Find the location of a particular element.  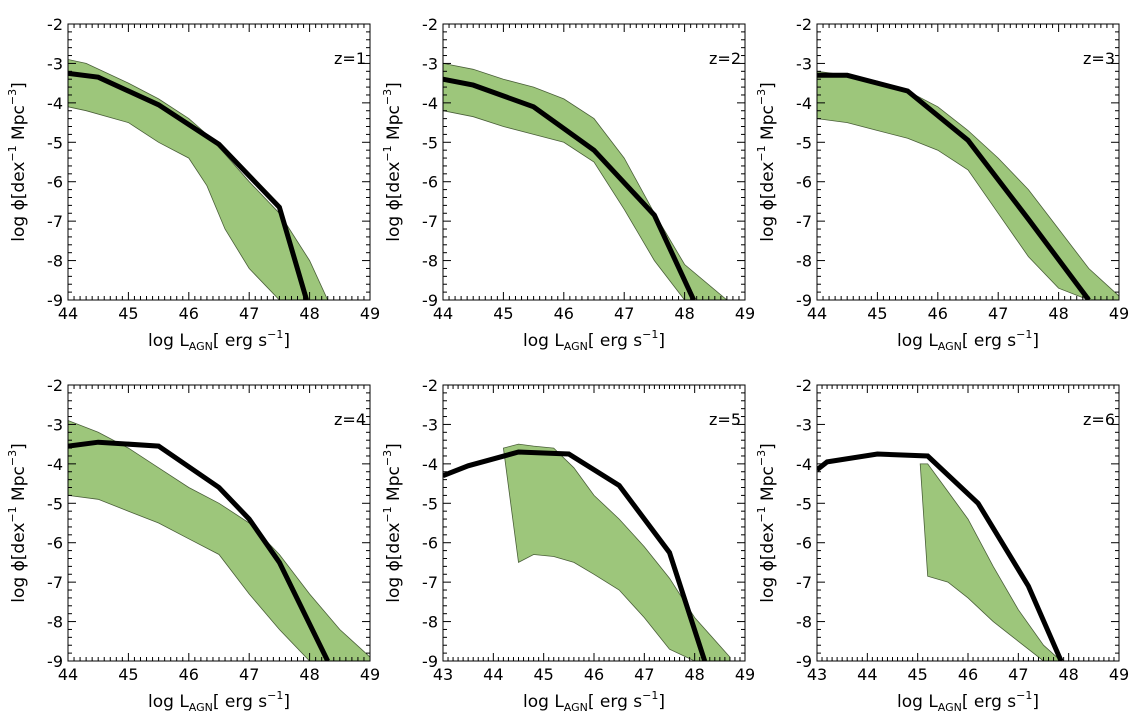

redshift-label: z=1 is located at coordinates (350, 58).